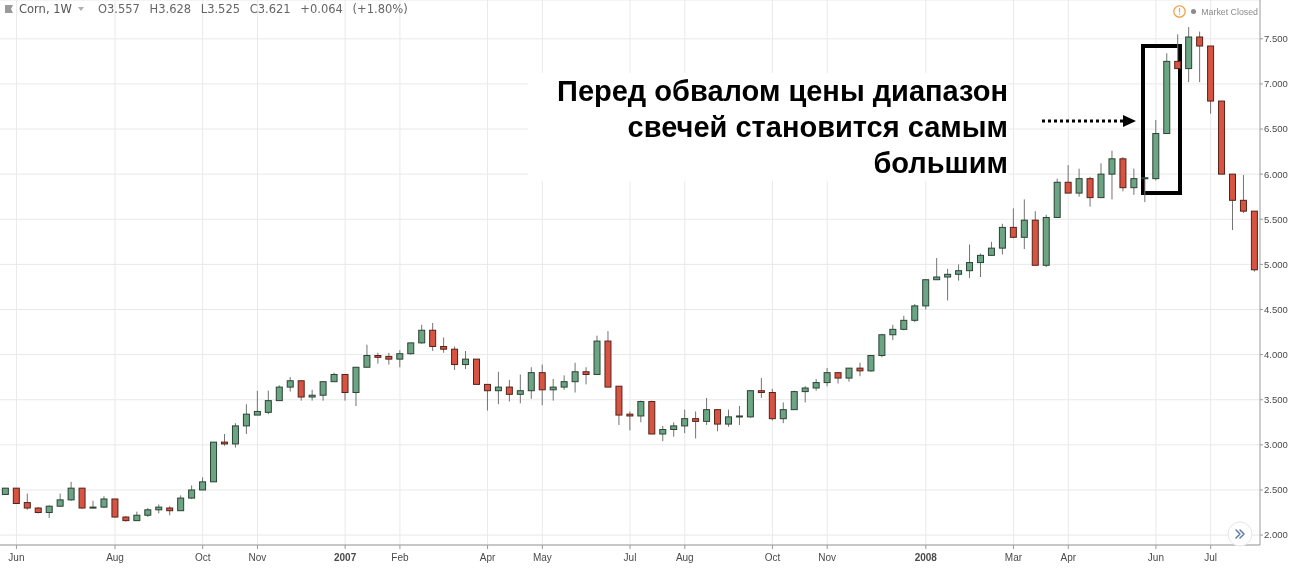 The image size is (1290, 569). Describe the element at coordinates (1276, 535) in the screenshot. I see `y-tick-label: 2.000` at that location.